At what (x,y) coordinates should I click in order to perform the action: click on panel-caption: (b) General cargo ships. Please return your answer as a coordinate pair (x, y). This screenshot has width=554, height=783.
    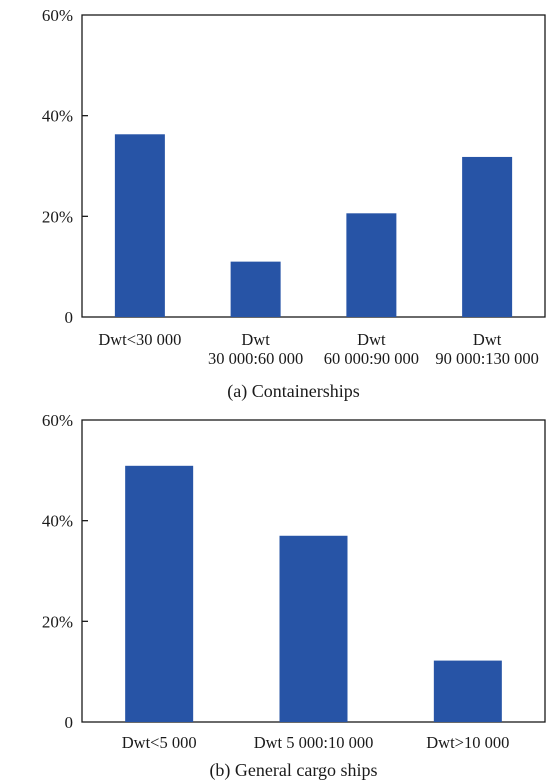
    Looking at the image, I should click on (293, 770).